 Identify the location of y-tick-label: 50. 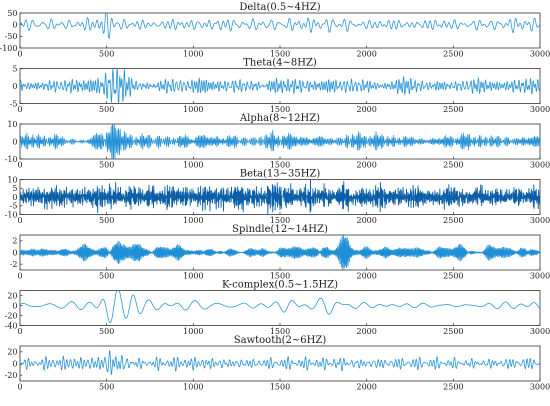
(12, 13).